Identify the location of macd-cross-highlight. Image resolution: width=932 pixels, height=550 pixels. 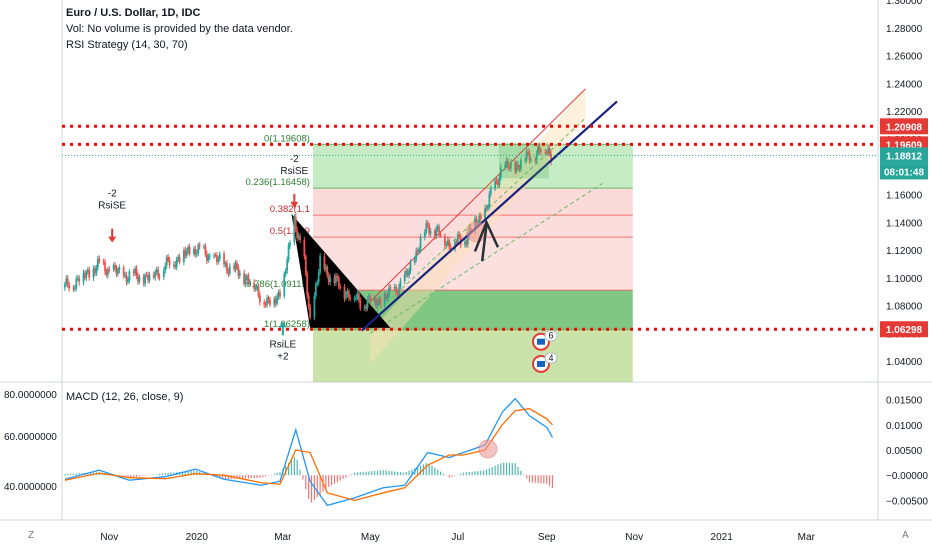
(488, 449).